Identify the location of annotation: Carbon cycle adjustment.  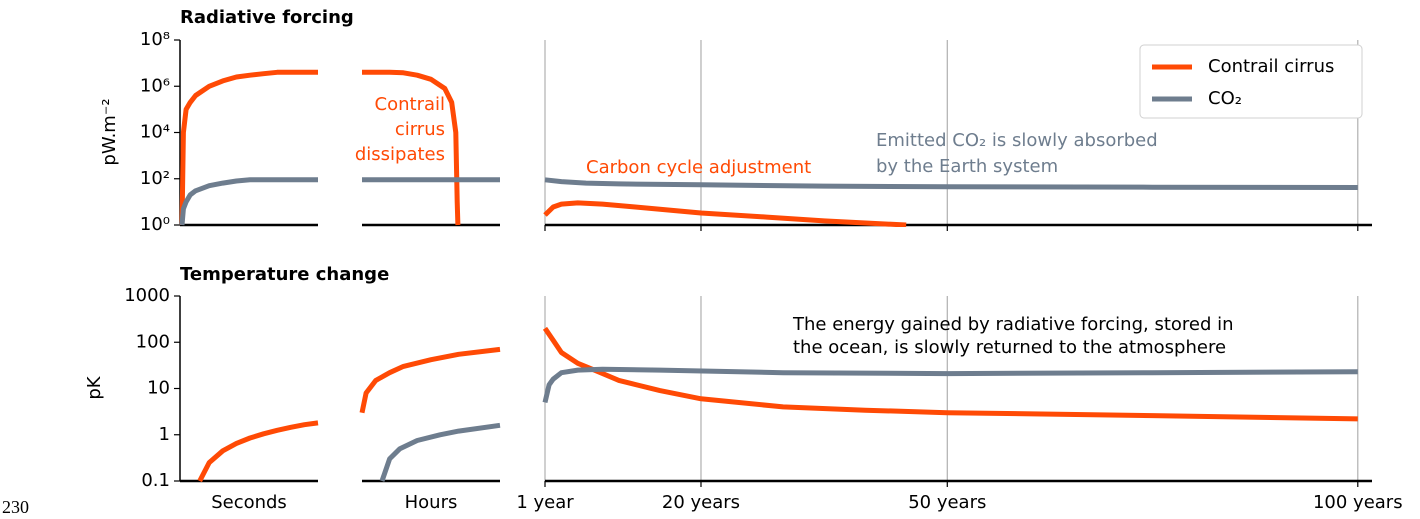
(698, 167).